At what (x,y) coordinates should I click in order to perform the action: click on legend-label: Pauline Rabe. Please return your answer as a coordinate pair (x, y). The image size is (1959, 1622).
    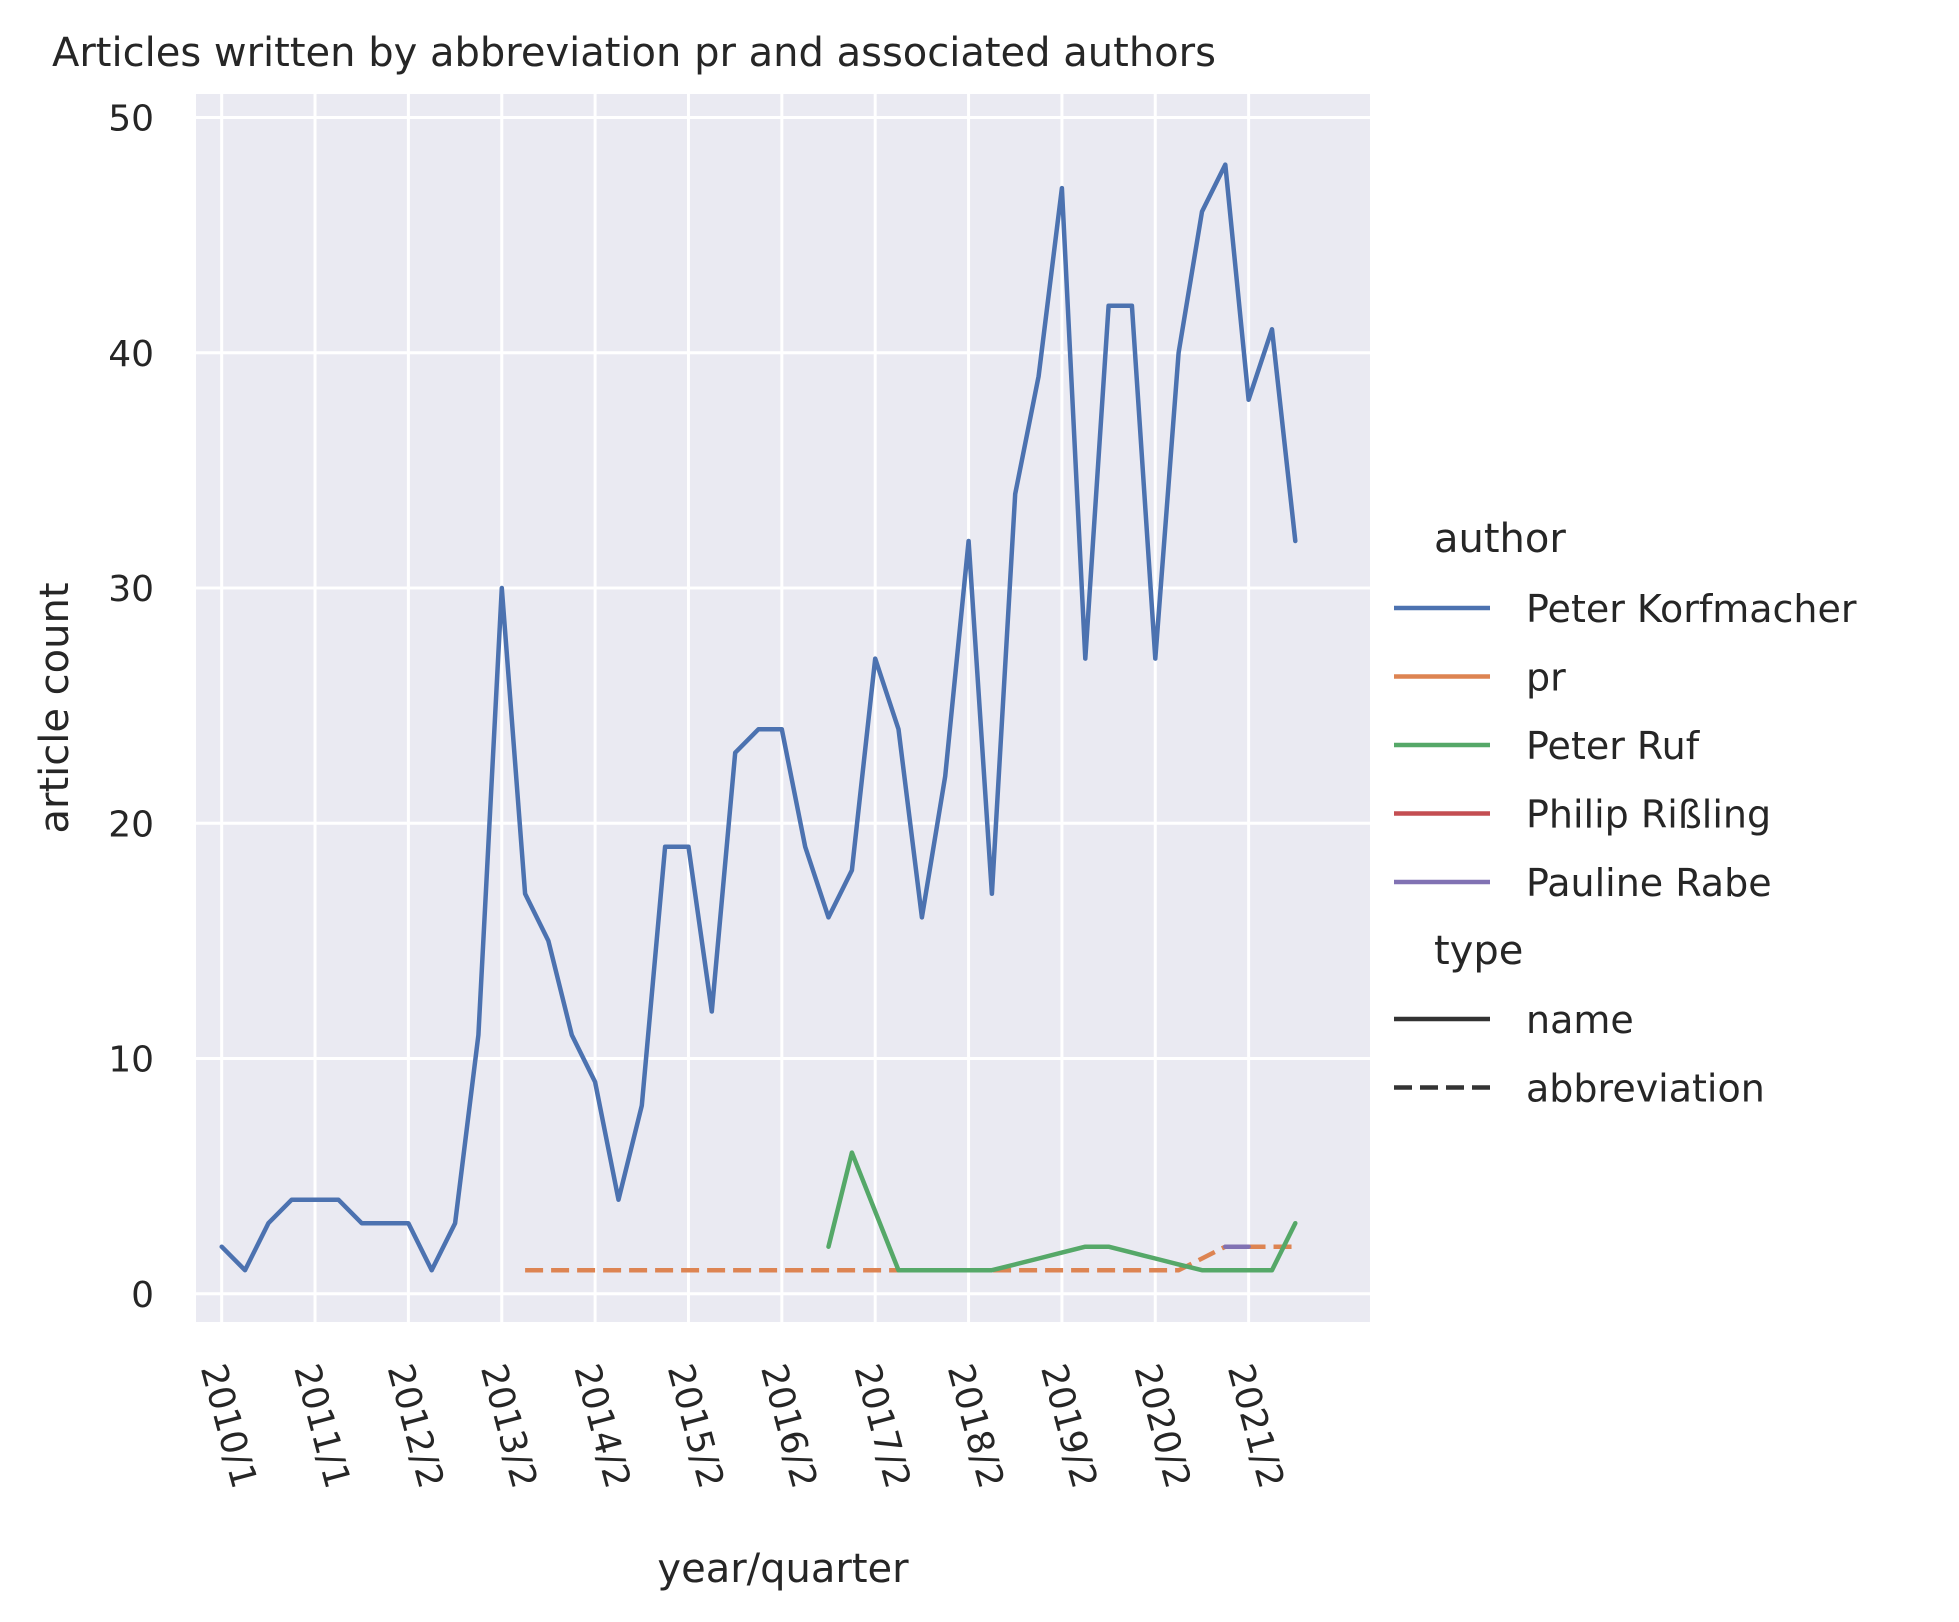
    Looking at the image, I should click on (1649, 883).